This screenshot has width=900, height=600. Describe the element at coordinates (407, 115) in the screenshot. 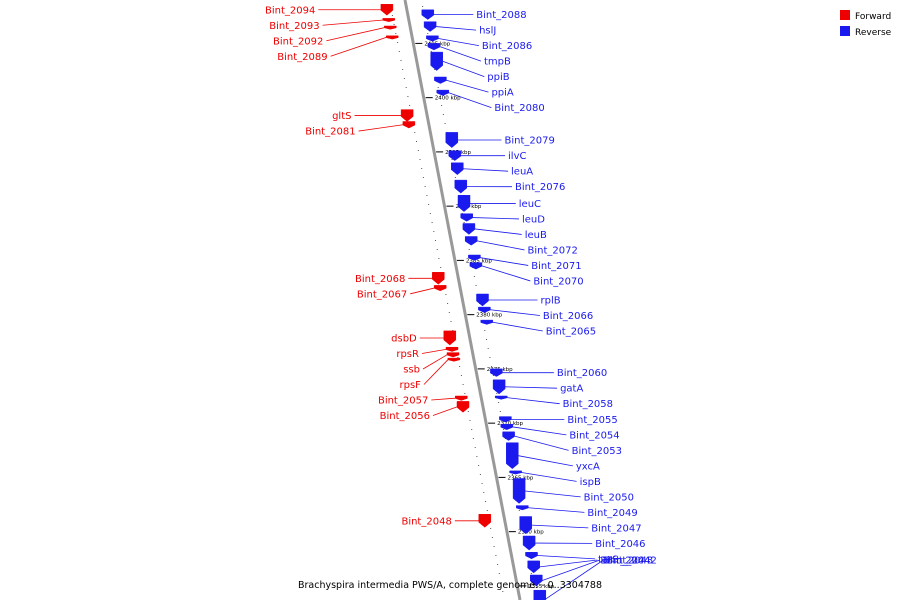

I see `gene-glts` at that location.